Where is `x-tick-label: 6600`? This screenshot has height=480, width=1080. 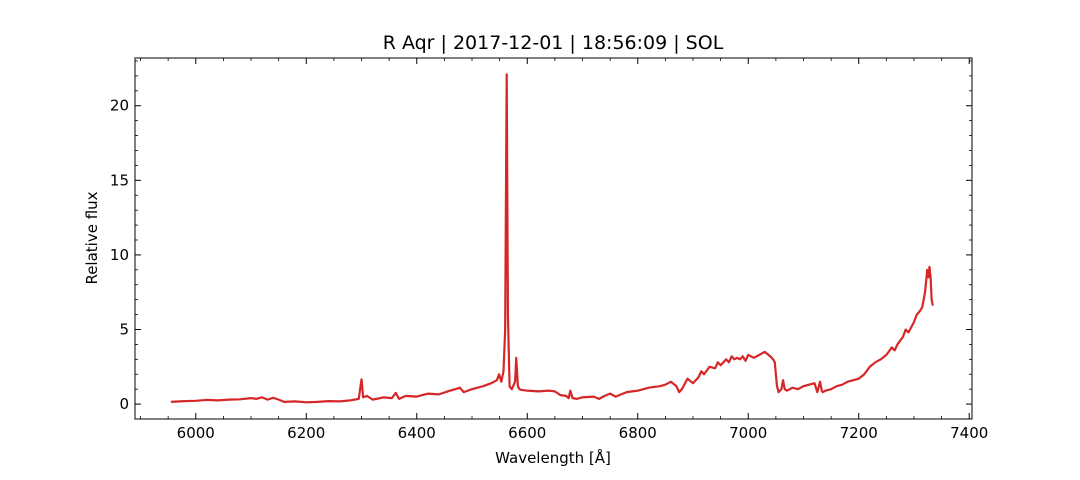
x-tick-label: 6600 is located at coordinates (527, 433).